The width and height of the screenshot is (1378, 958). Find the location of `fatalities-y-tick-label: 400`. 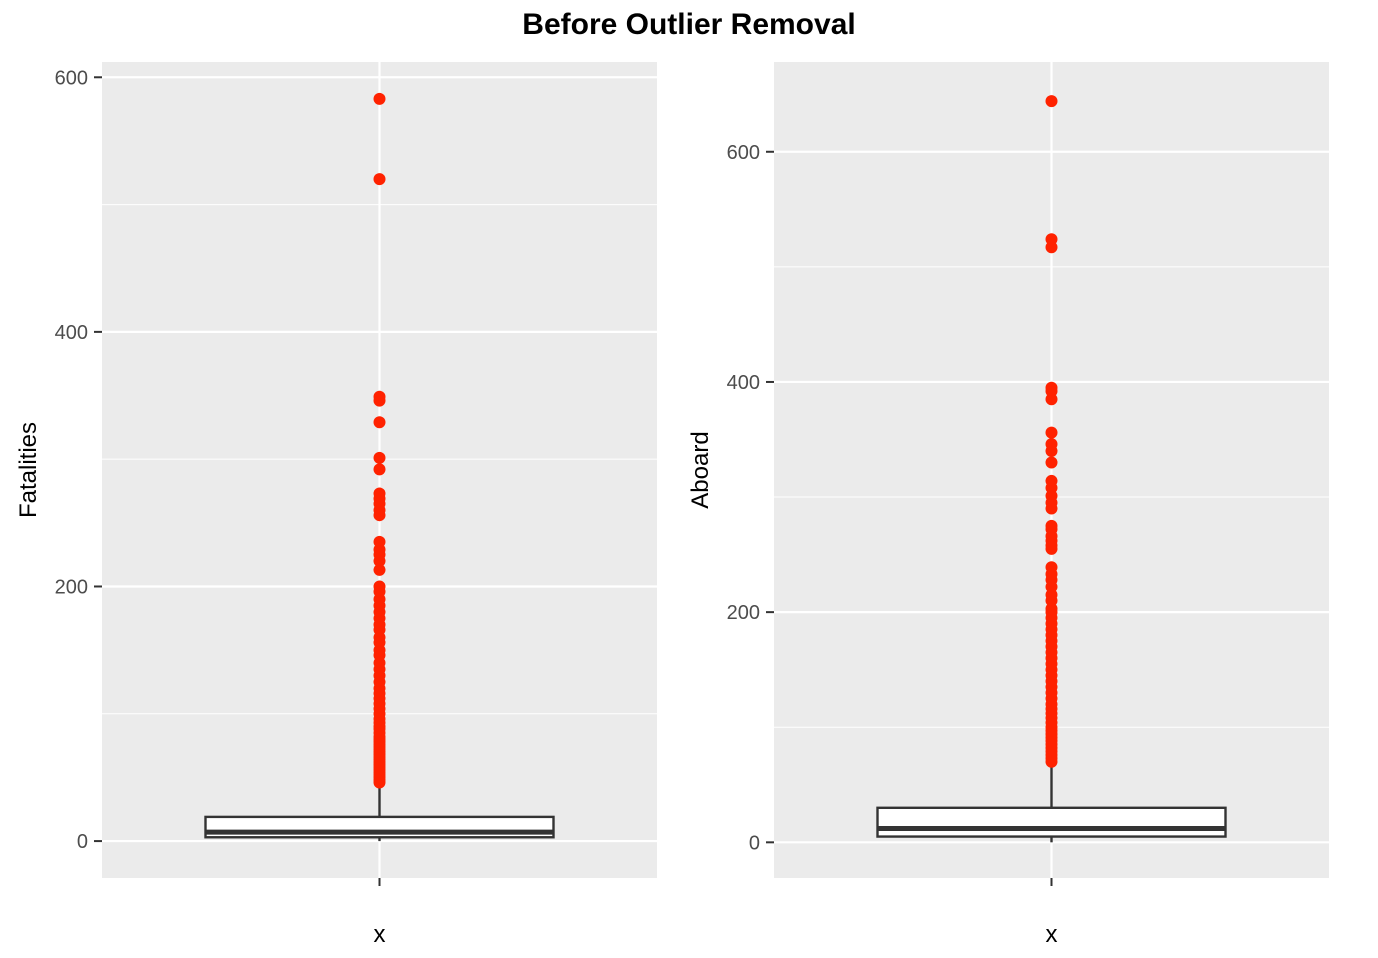

fatalities-y-tick-label: 400 is located at coordinates (71, 333).